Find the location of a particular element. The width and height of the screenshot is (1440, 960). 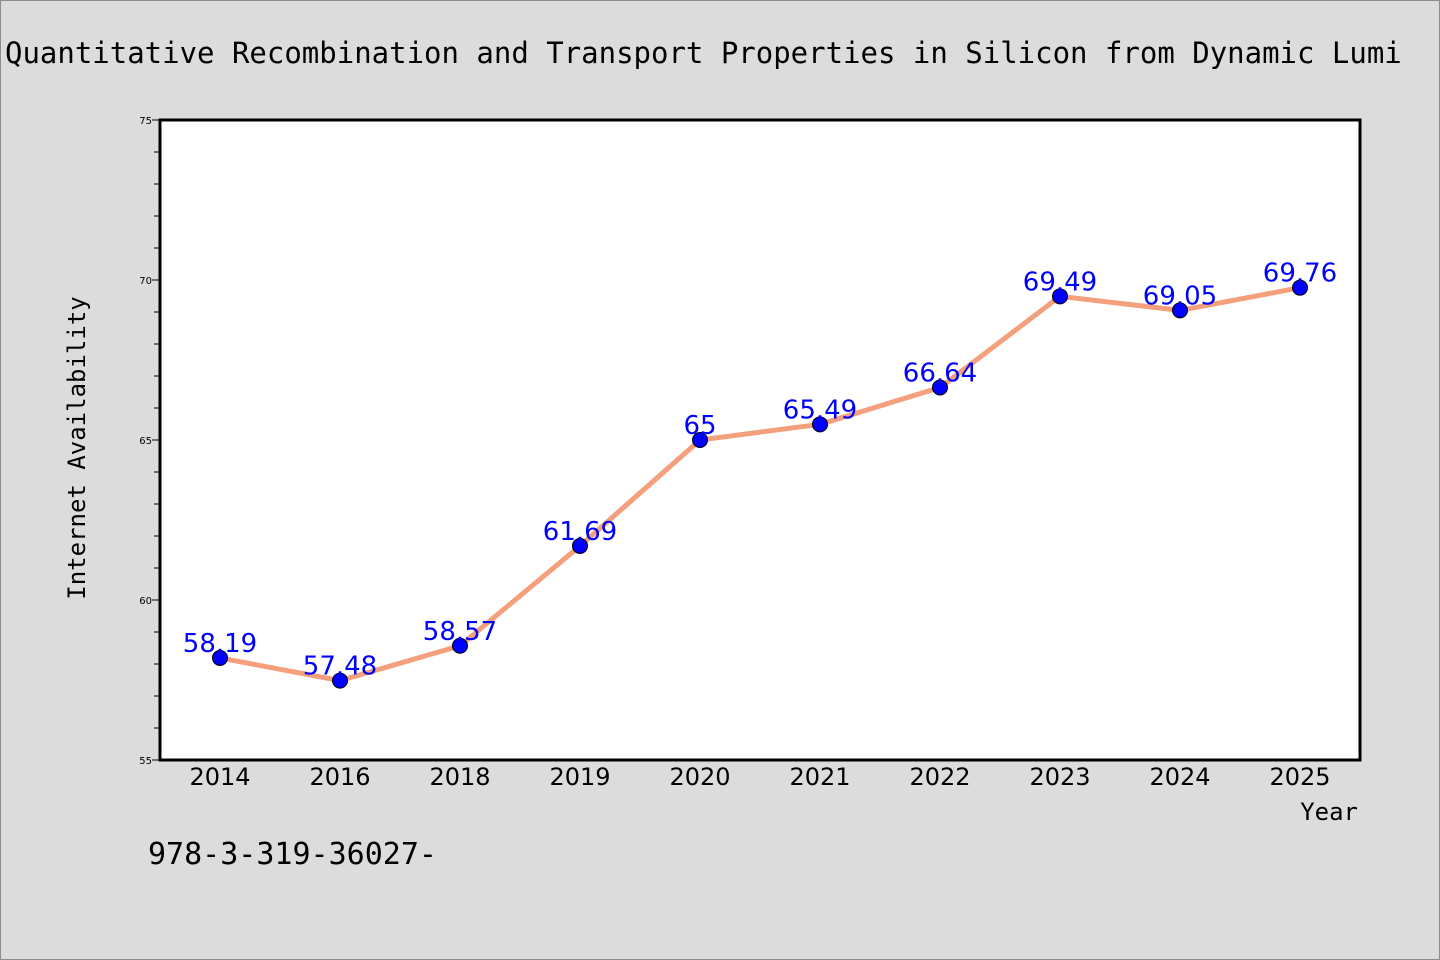

data-label: 65 is located at coordinates (699, 426).